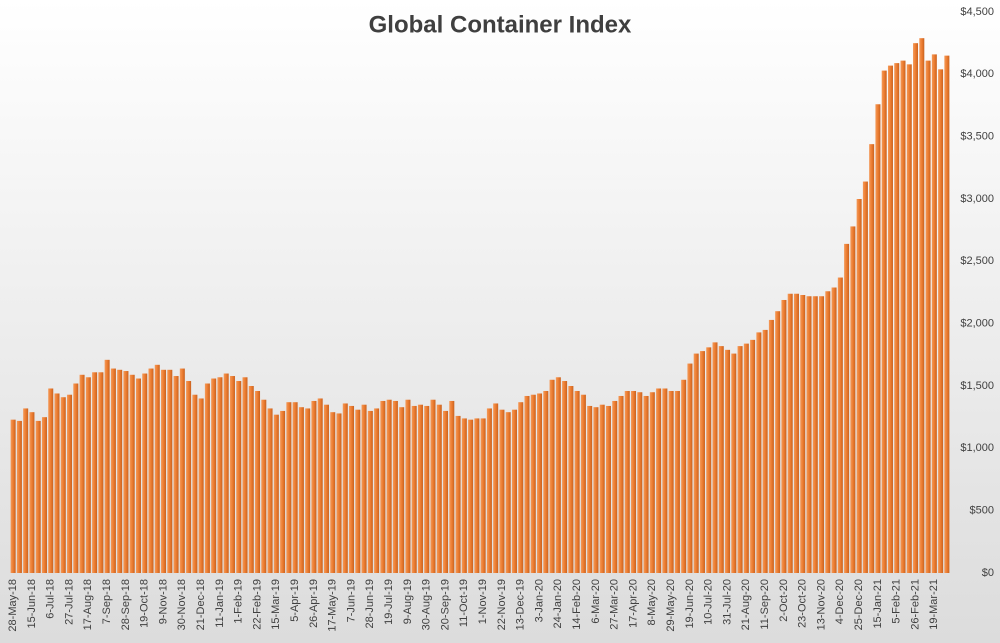  I want to click on y-tick-label: $1,000, so click(977, 448).